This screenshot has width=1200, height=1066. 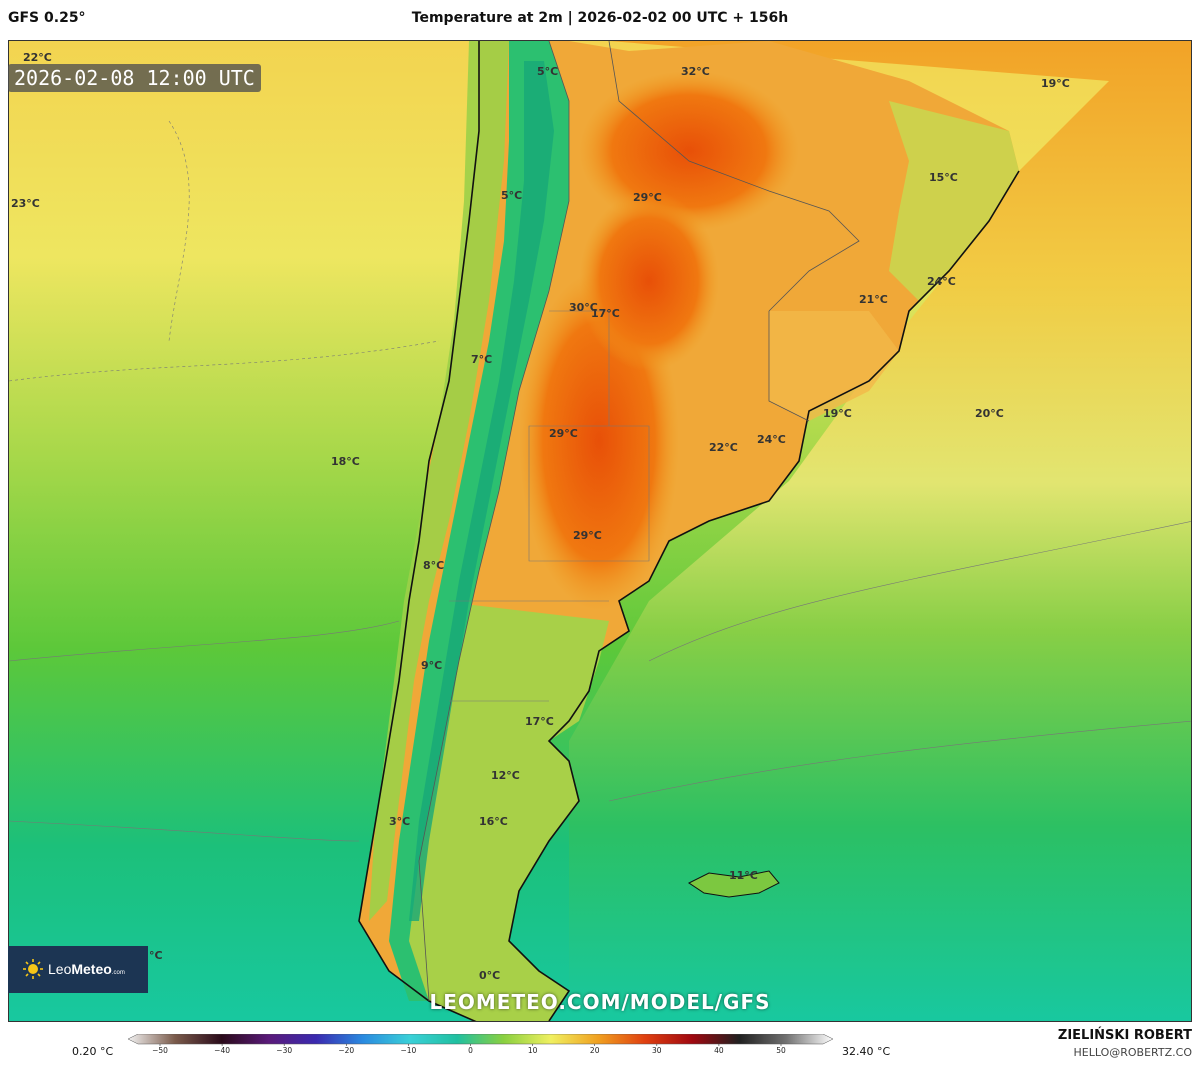 What do you see at coordinates (689, 151) in the screenshot?
I see `hot-zone-north` at bounding box center [689, 151].